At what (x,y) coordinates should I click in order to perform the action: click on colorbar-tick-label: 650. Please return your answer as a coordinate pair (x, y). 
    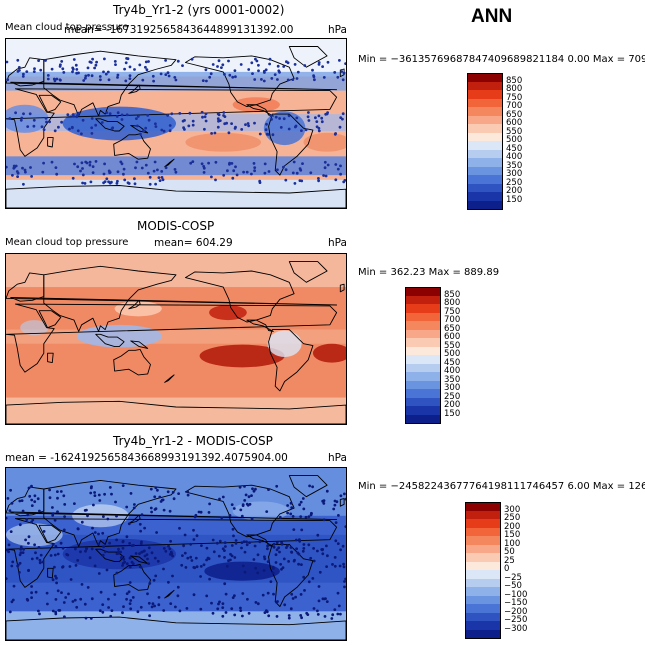
    Looking at the image, I should click on (514, 114).